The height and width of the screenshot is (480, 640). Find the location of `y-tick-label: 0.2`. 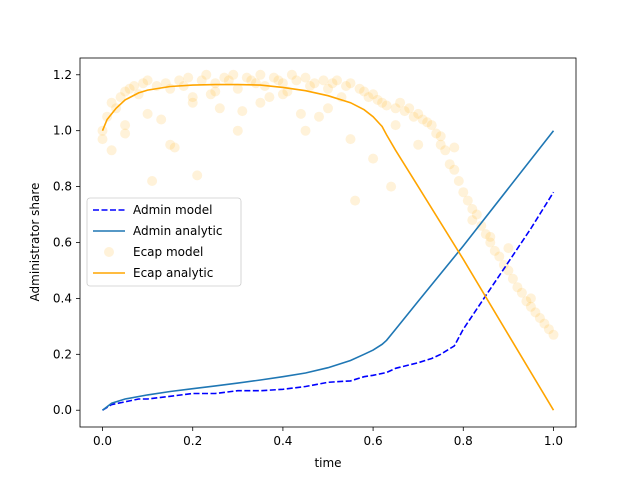

y-tick-label: 0.2 is located at coordinates (62, 354).